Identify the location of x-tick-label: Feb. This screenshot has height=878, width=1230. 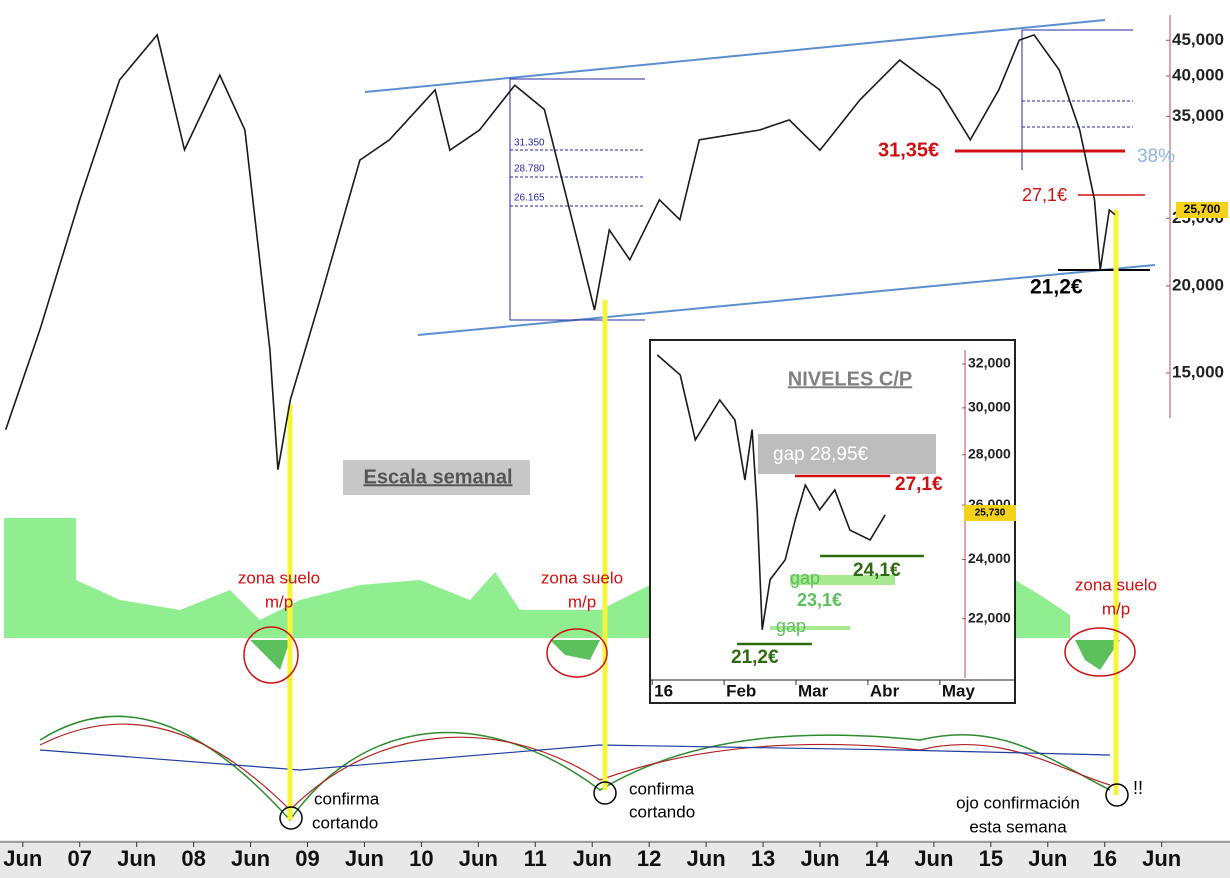
(741, 690).